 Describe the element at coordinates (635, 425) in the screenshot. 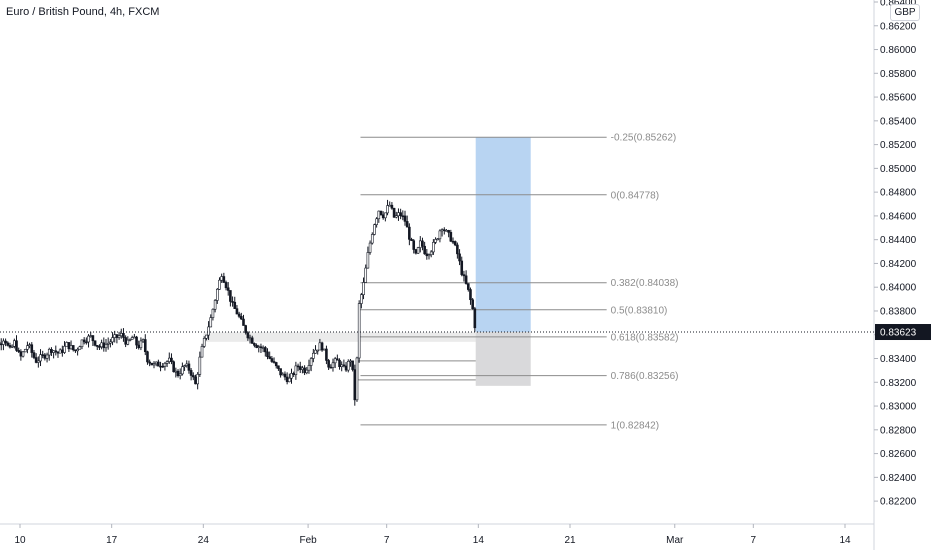

I see `fib-level-label: 1(0.82842)` at that location.